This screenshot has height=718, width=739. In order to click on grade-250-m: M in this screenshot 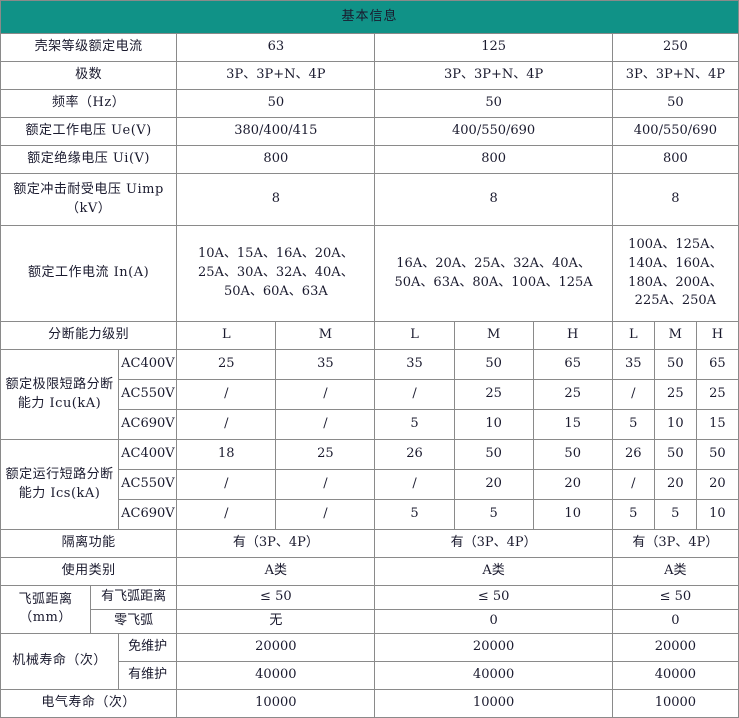, I will do `click(675, 335)`.